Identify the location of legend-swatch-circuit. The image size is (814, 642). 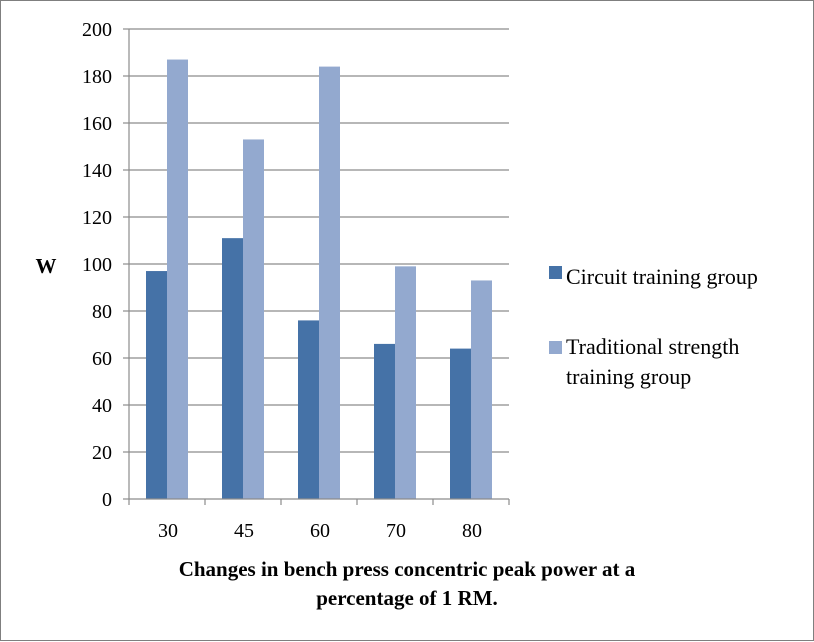
(555, 272).